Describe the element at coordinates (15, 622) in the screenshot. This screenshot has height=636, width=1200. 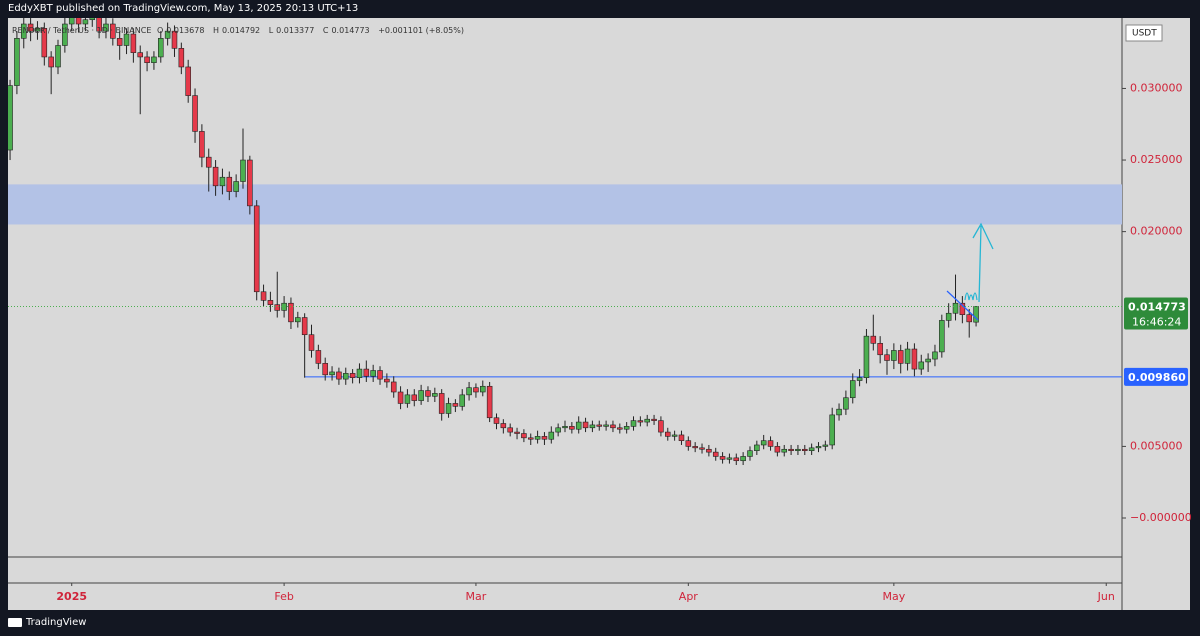
I see `logo` at that location.